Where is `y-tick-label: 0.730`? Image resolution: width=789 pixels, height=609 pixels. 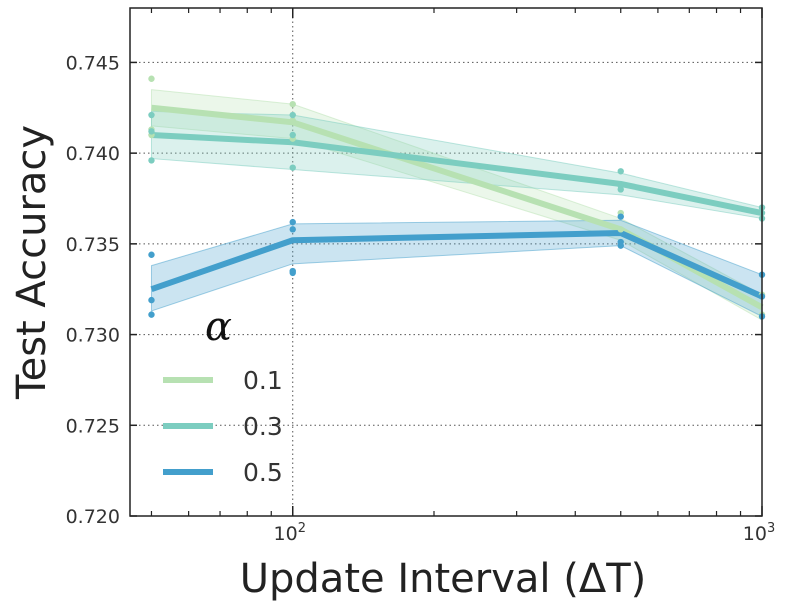 y-tick-label: 0.730 is located at coordinates (93, 336).